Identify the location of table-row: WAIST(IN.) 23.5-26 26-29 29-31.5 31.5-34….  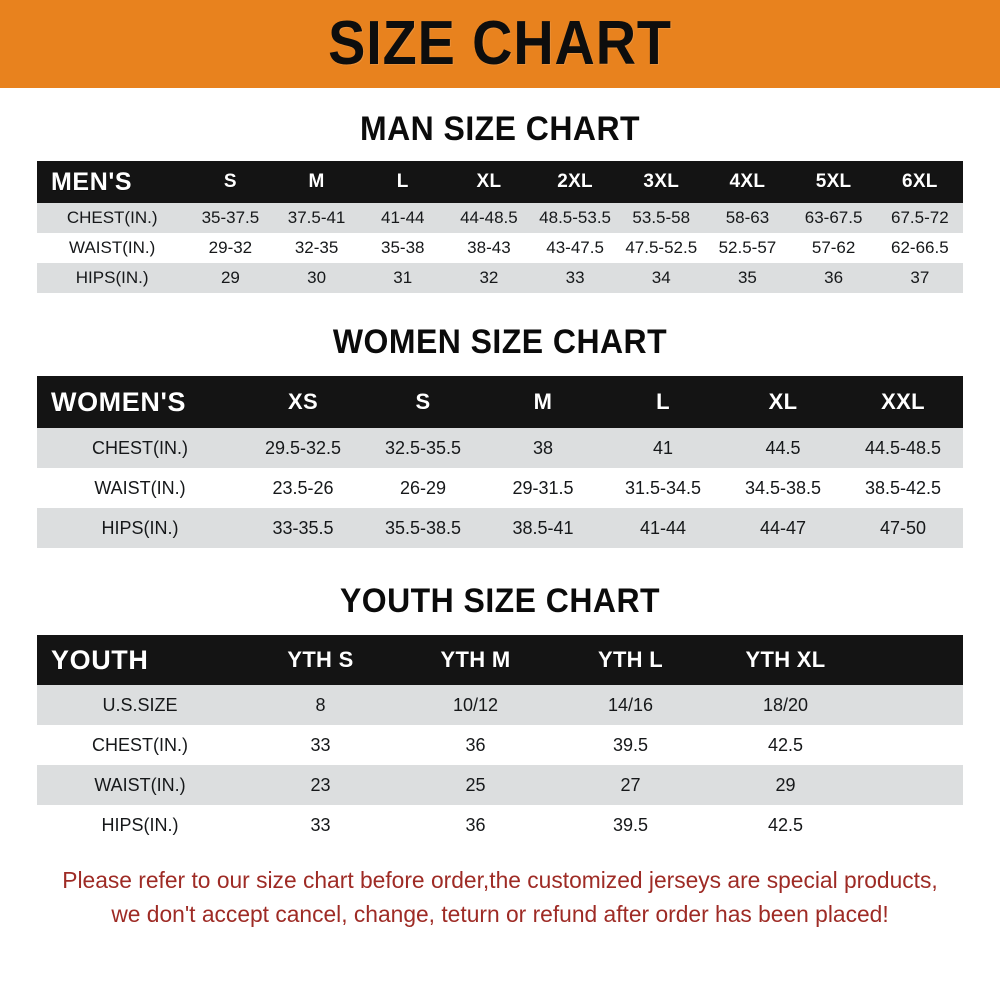
(500, 488).